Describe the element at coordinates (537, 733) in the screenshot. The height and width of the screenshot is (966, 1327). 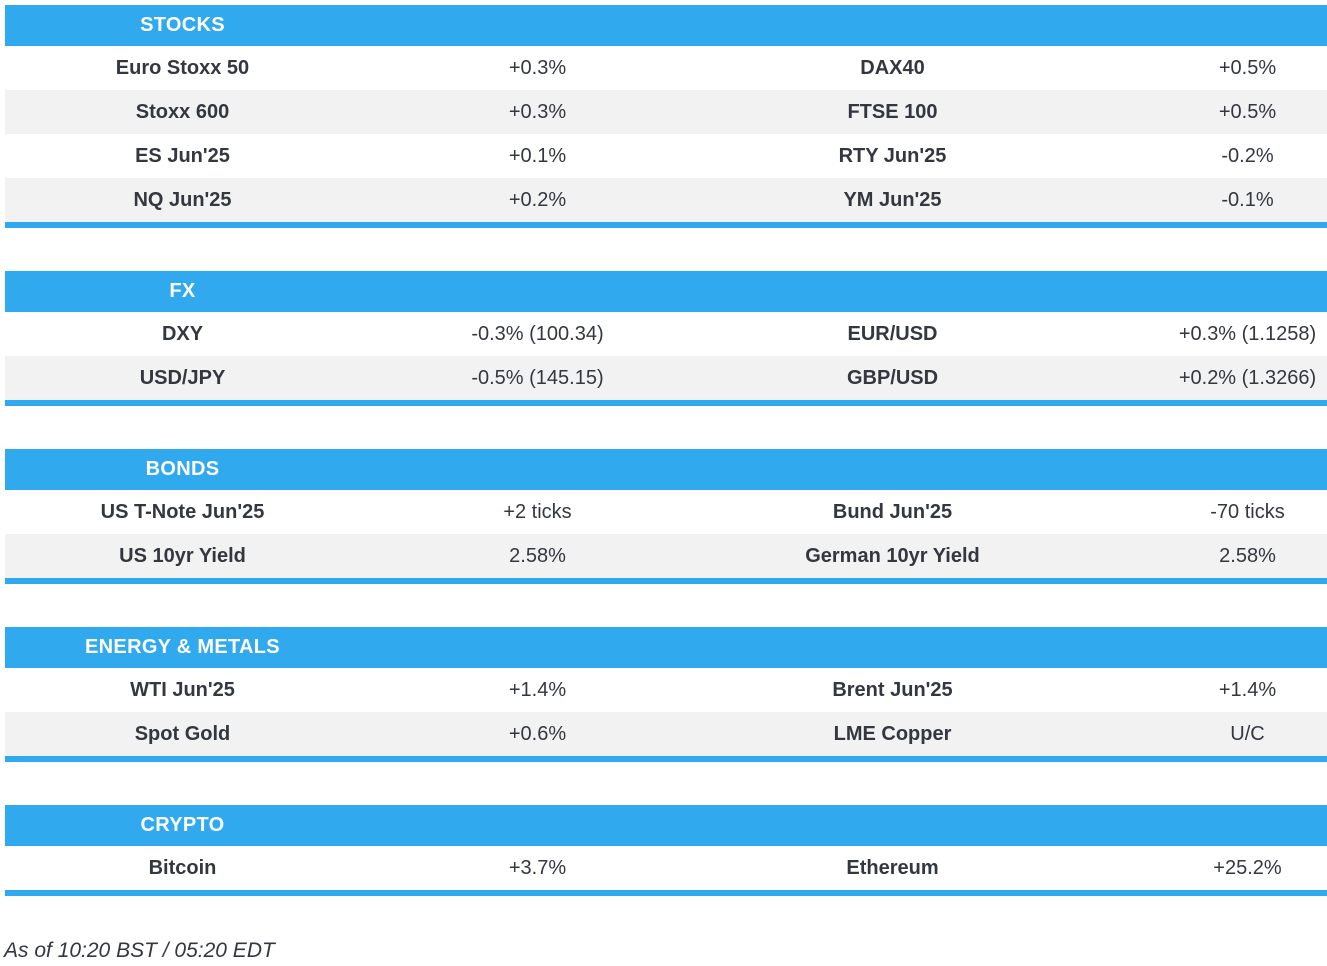
I see `instrument-change: +0.6%` at that location.